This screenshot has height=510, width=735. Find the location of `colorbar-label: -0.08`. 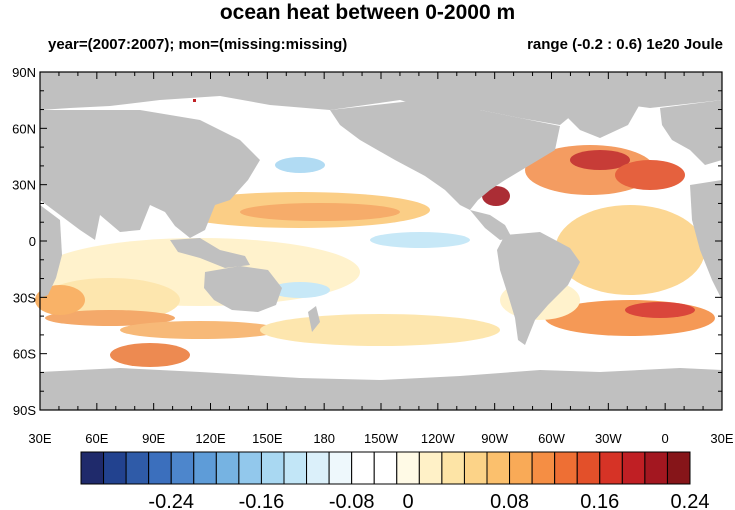

colorbar-label: -0.08 is located at coordinates (352, 500).